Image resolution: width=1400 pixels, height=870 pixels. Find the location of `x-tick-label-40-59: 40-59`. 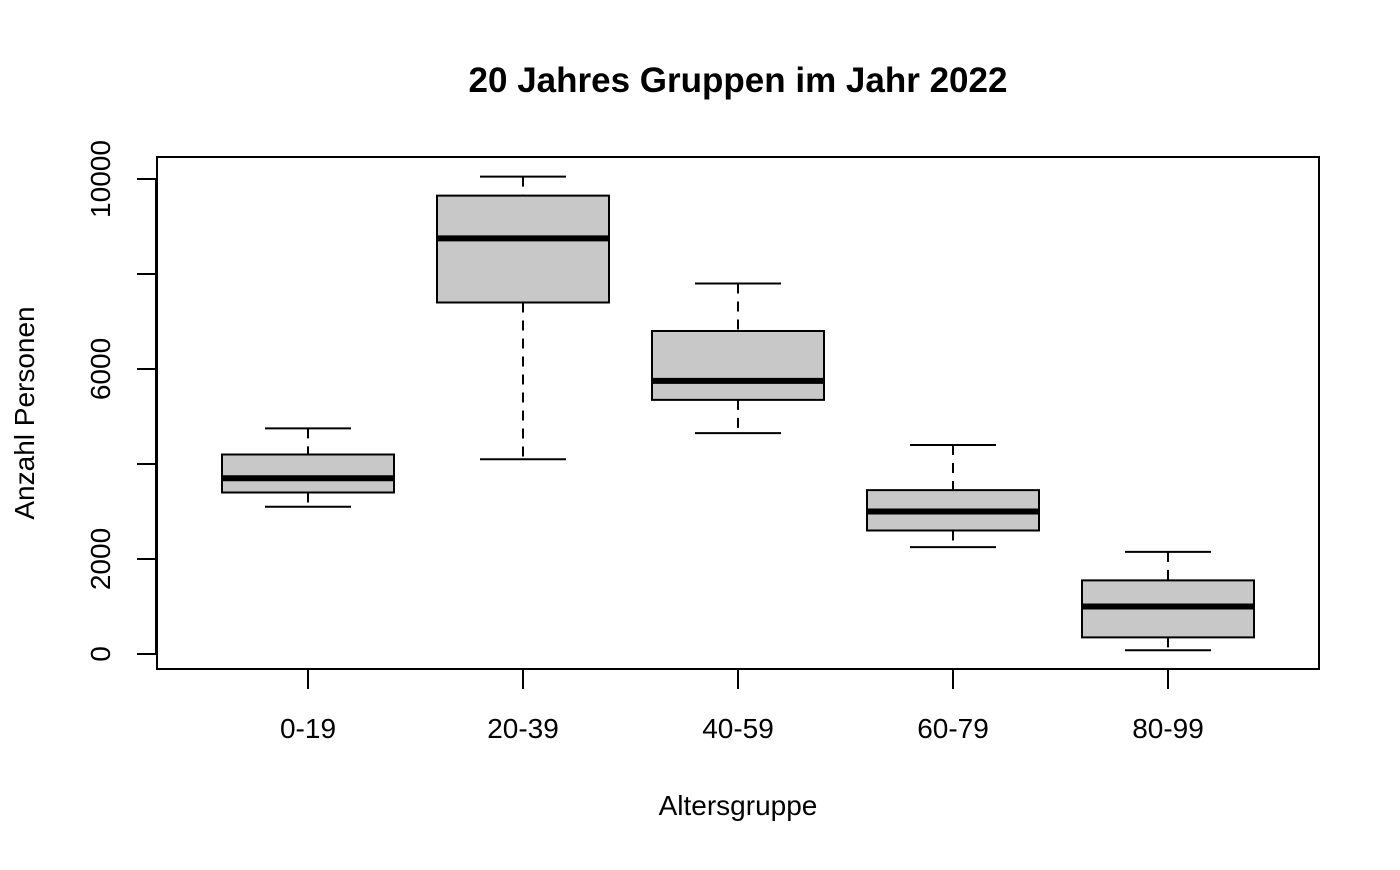

x-tick-label-40-59: 40-59 is located at coordinates (738, 728).